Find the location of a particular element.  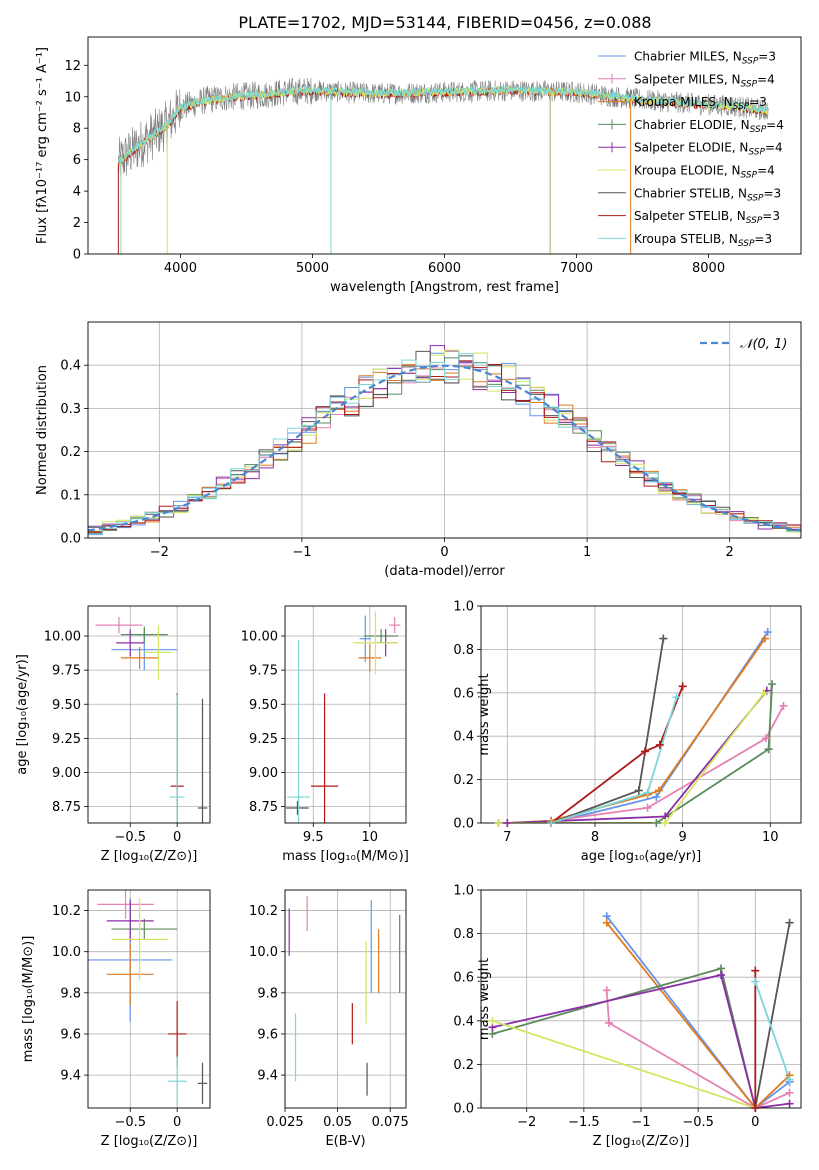

histogram-kroupa_stelib is located at coordinates (444, 445).